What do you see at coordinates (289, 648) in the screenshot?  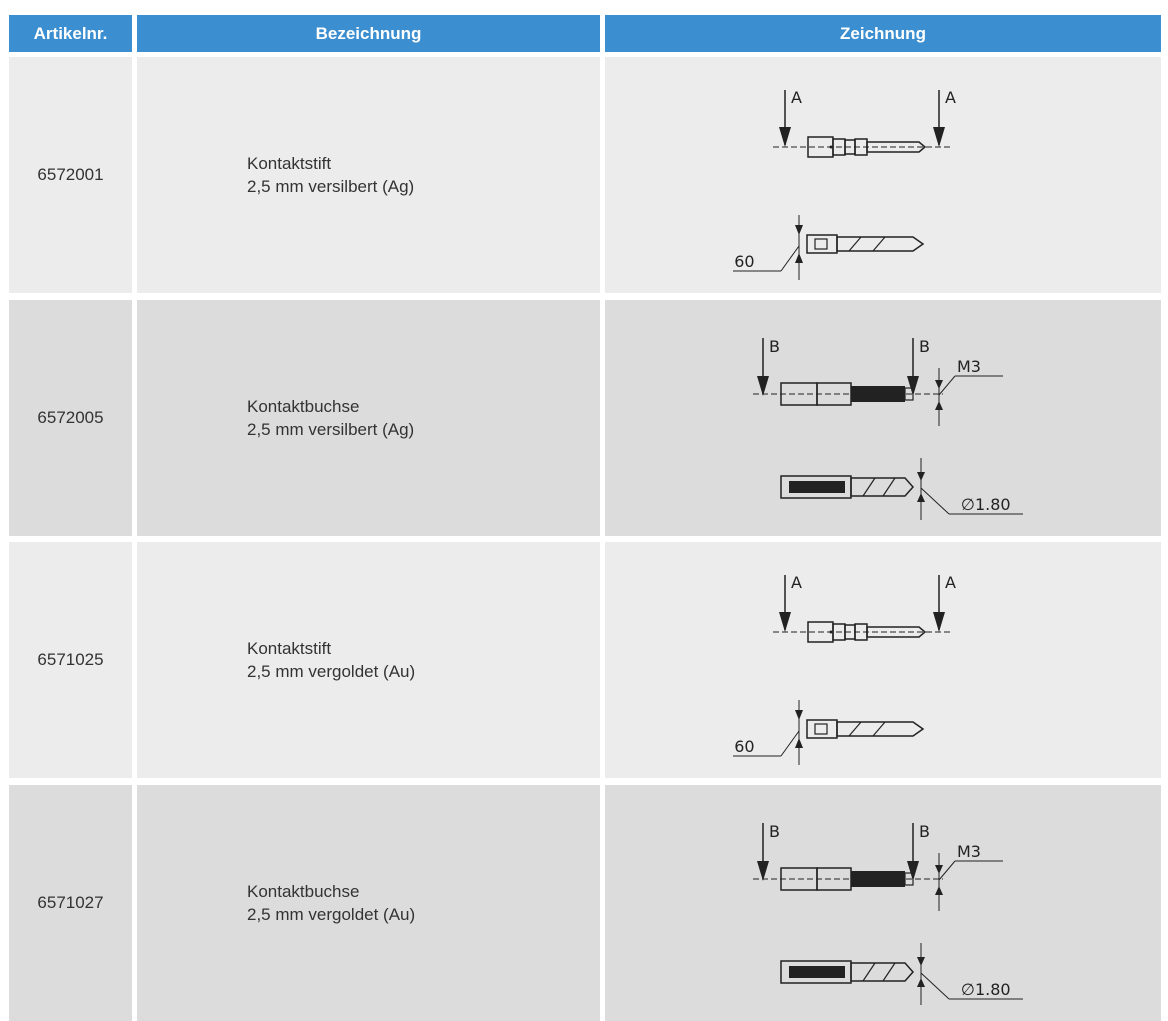 I see `row-3-name: Kontaktstift` at bounding box center [289, 648].